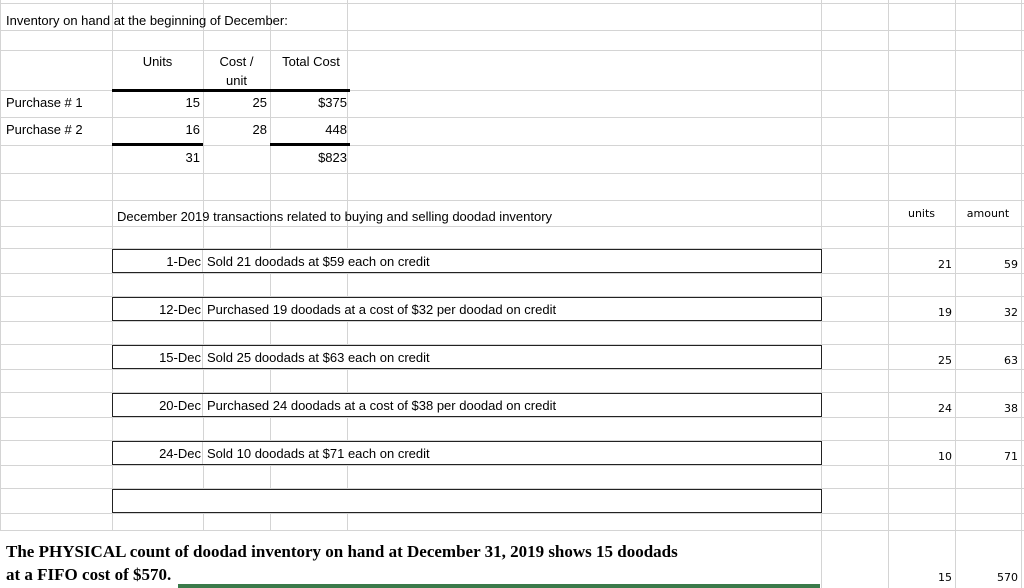  I want to click on row-label: Purchase # 2, so click(44, 129).